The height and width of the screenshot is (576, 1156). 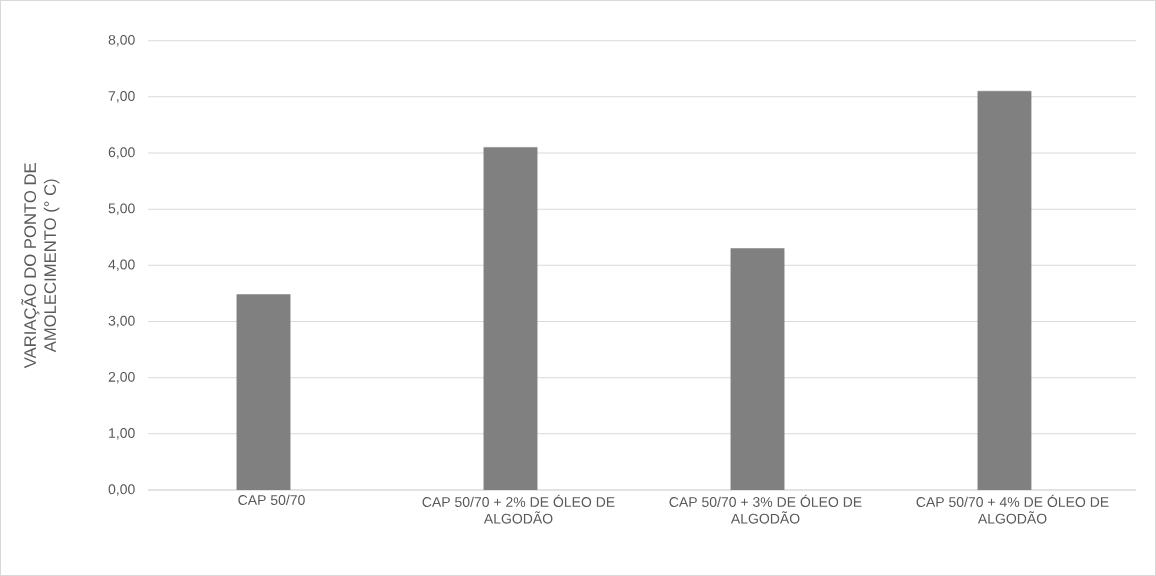 What do you see at coordinates (765, 509) in the screenshot?
I see `x-tick-label: CAP 50/70 + 3% DE ÓLEO DE ALGODÃO` at bounding box center [765, 509].